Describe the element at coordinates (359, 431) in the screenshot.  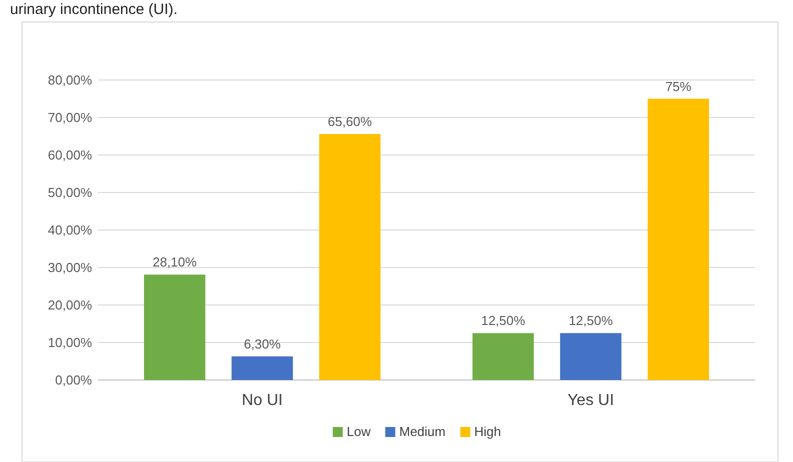
I see `legend-label: Low` at that location.